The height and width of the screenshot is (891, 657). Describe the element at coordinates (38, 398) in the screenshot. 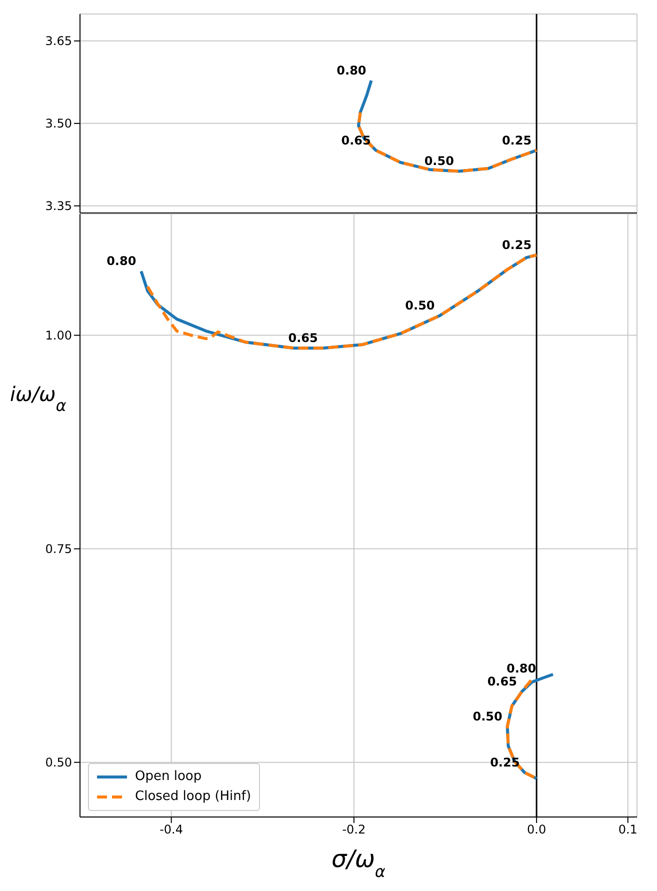

I see `y-axis-title: iω/ω$_{α}$` at that location.